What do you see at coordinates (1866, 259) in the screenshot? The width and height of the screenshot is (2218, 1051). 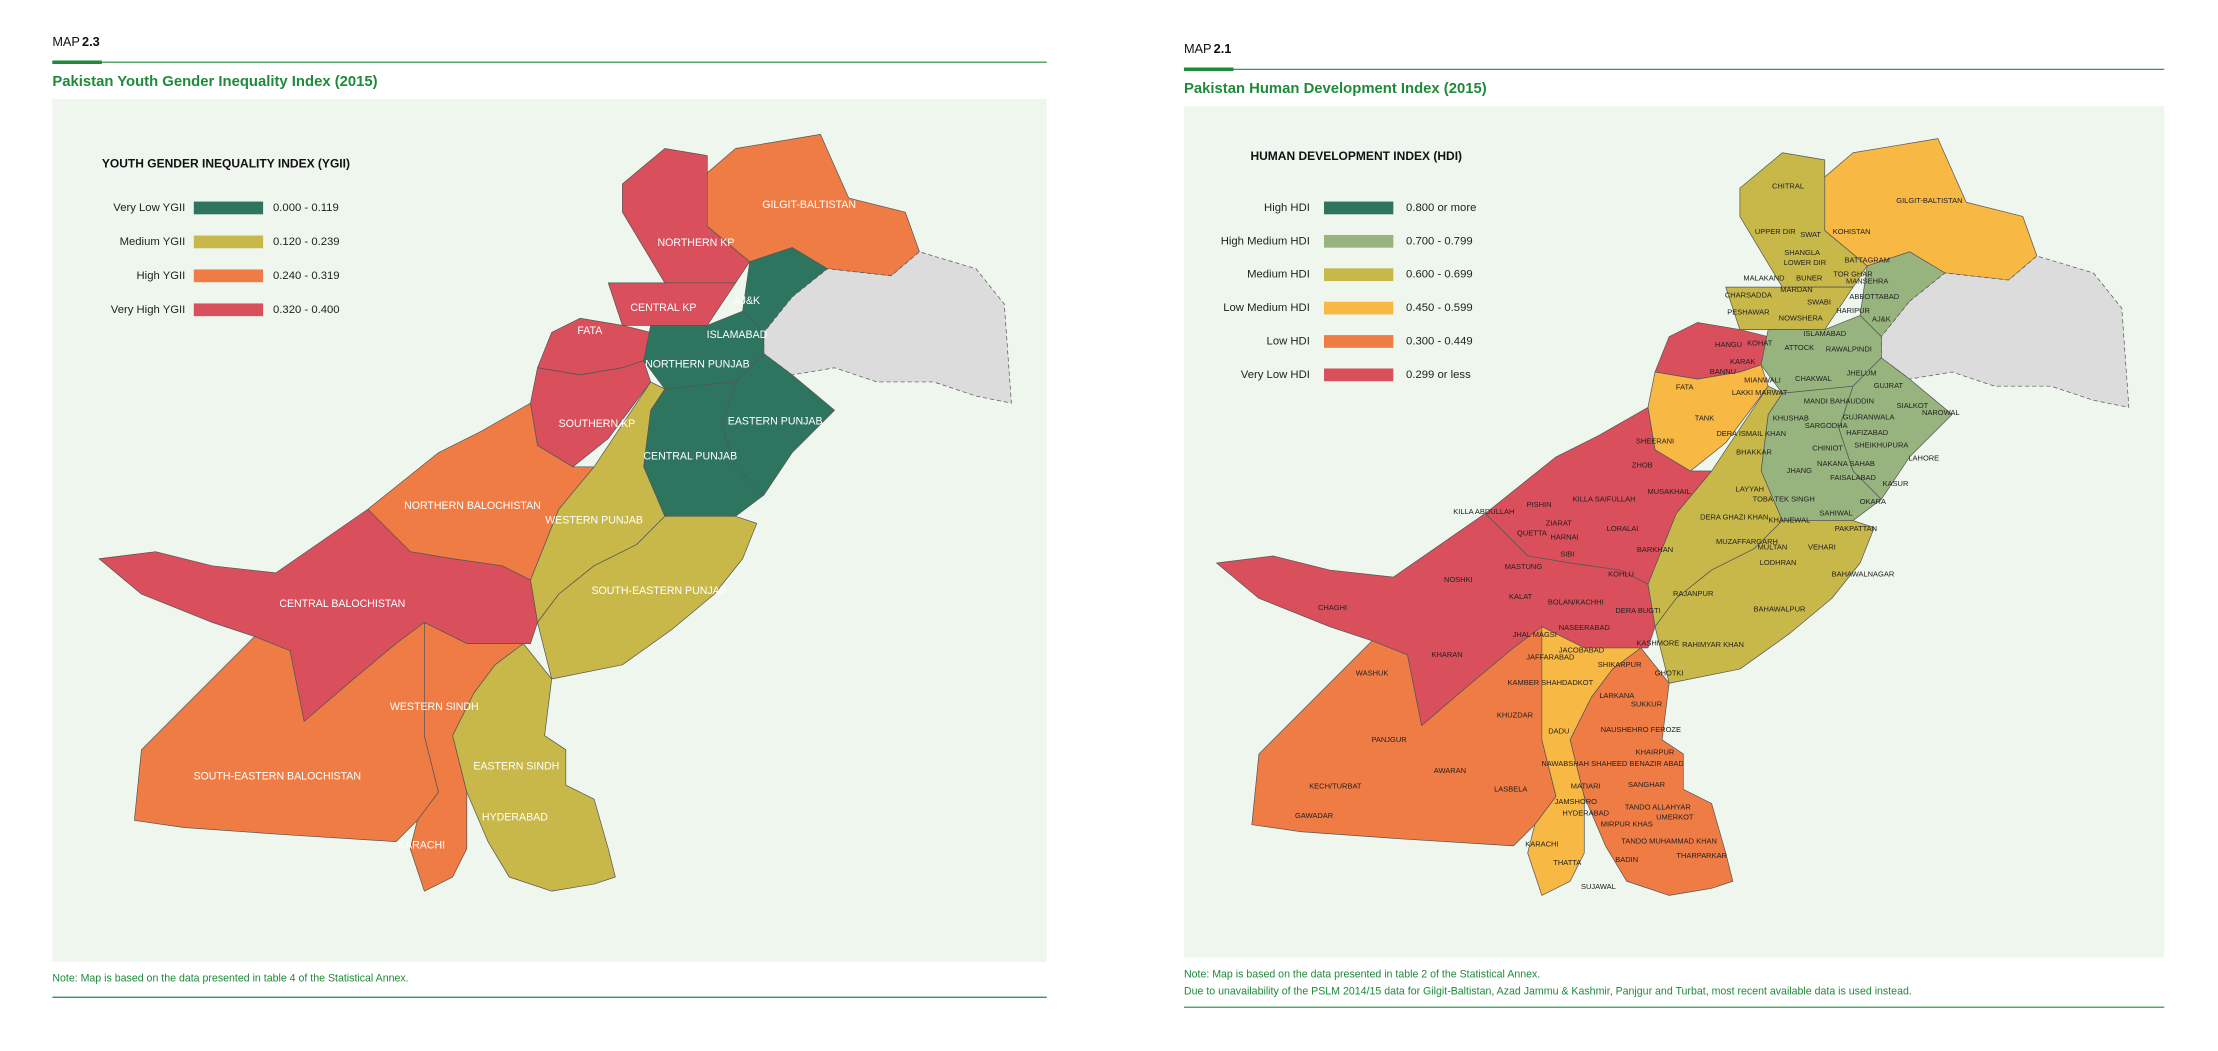 I see `district-label: BATTAGRAM` at bounding box center [1866, 259].